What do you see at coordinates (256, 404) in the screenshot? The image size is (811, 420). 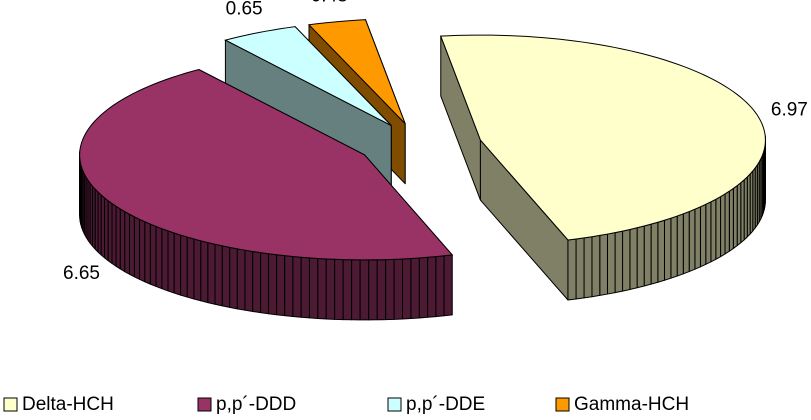 I see `legend-label: p,p´-DDD` at bounding box center [256, 404].